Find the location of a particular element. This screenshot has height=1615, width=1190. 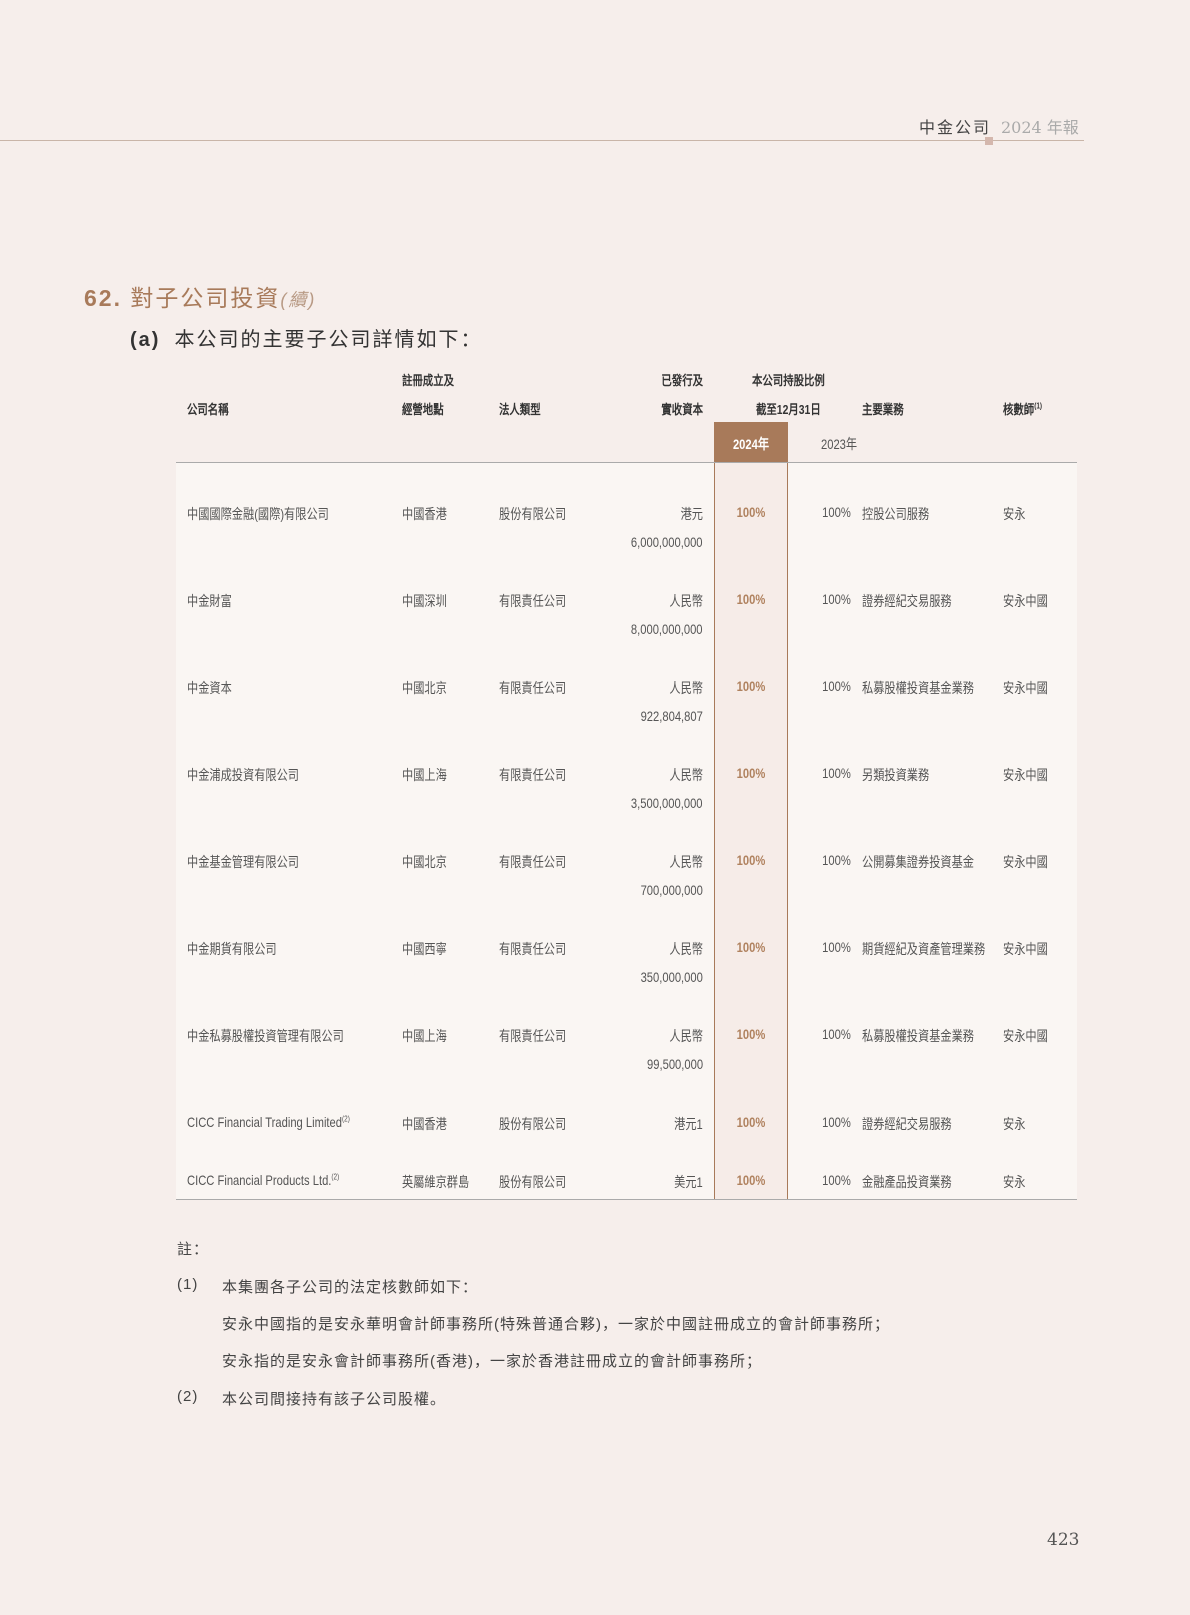

cell-name: CICC Financial Trading Limited(2) is located at coordinates (268, 1122).